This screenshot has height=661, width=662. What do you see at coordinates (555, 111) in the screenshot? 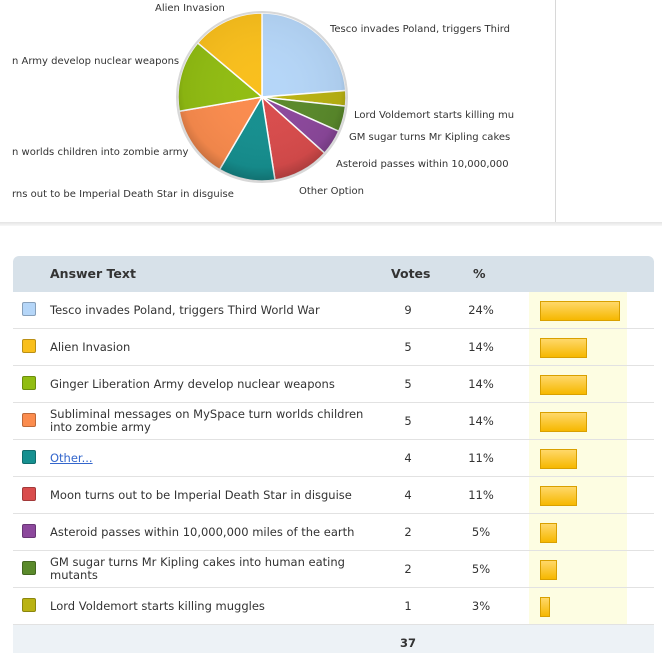
I see `panel-border` at bounding box center [555, 111].